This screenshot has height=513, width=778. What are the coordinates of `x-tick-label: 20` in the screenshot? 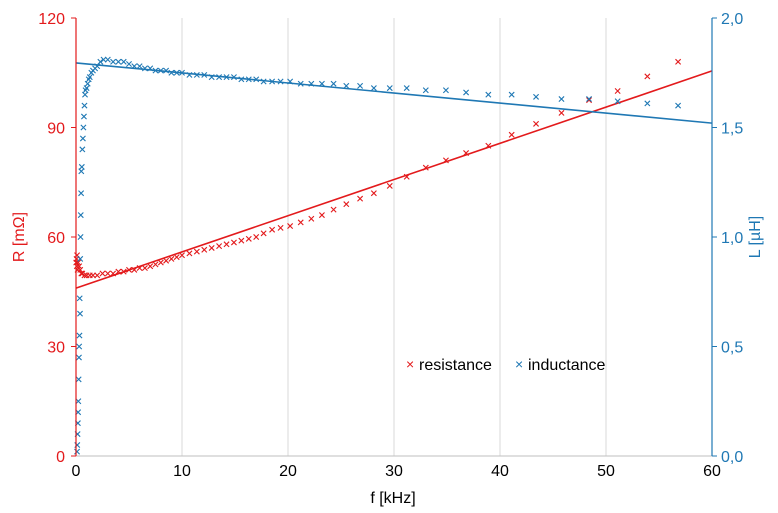 It's located at (288, 471).